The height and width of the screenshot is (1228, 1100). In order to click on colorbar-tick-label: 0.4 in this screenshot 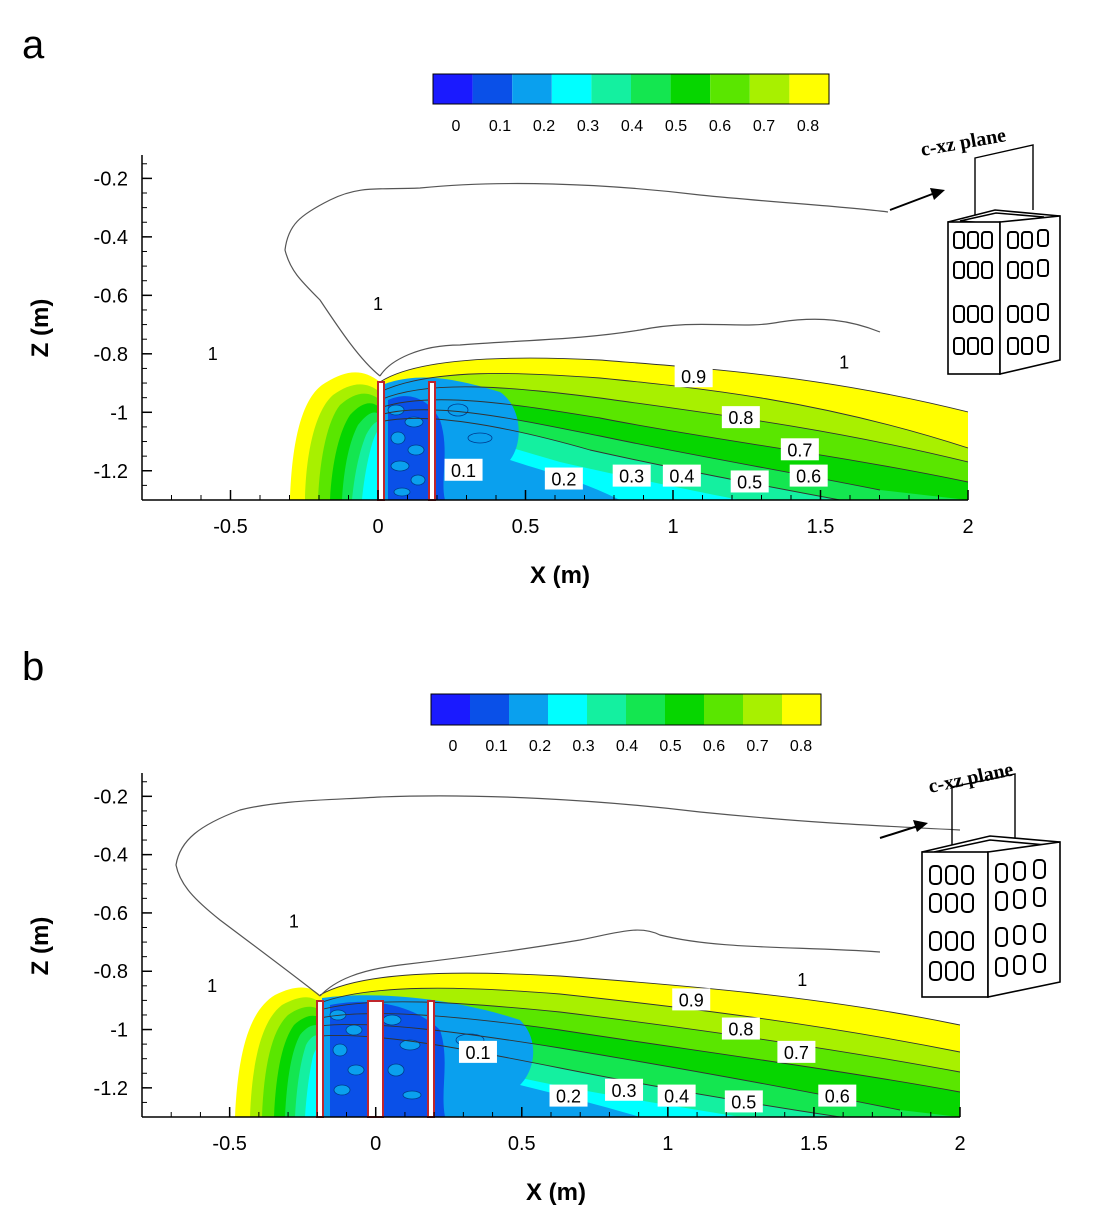, I will do `click(627, 746)`.